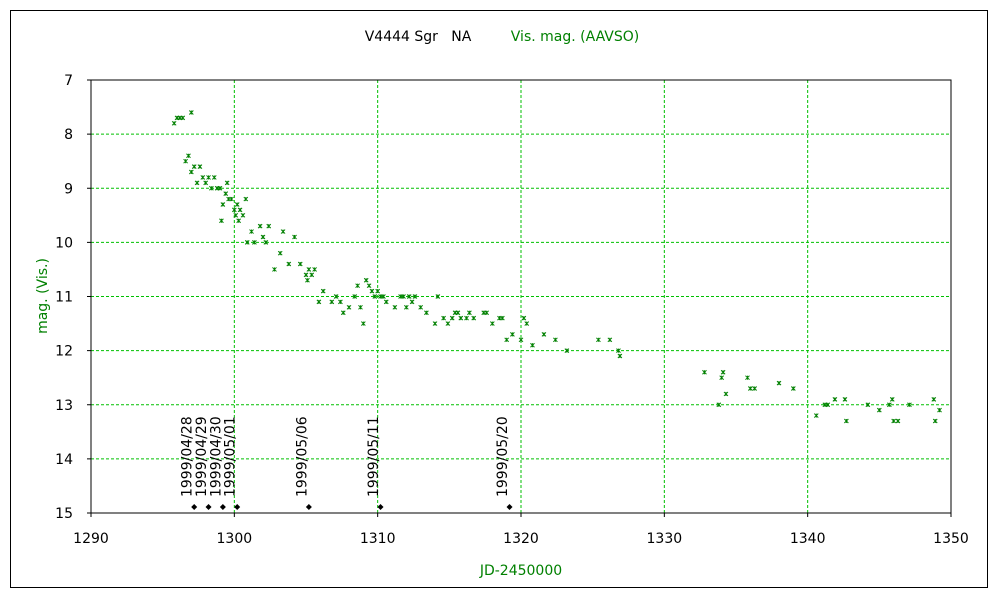  I want to click on x-tick-label: 1290, so click(91, 539).